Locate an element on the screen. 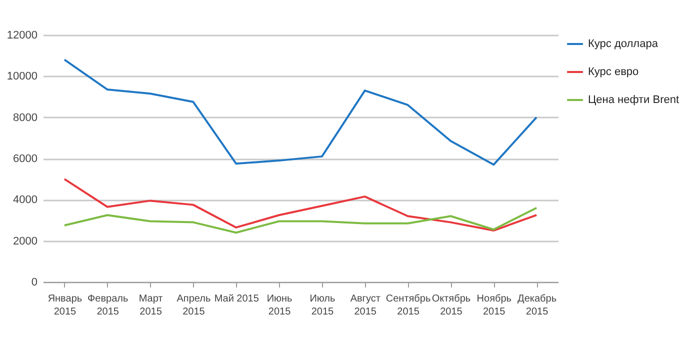  y-tick-label: 0 is located at coordinates (34, 282).